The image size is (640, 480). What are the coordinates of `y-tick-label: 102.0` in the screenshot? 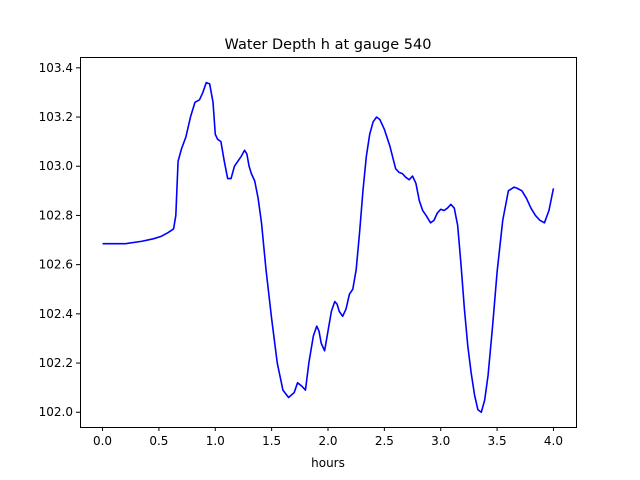 It's located at (56, 412).